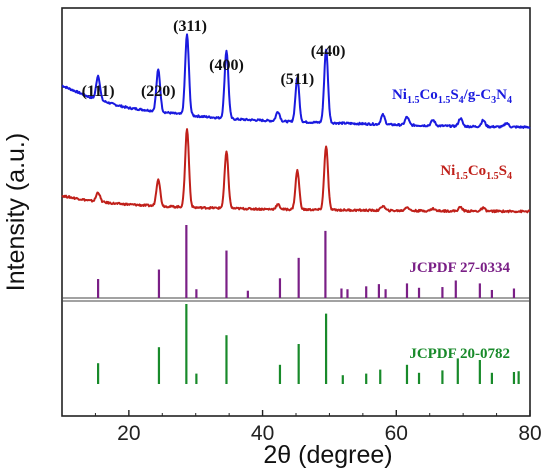 The height and width of the screenshot is (472, 550). I want to click on x-tick-label-1: 40, so click(262, 433).